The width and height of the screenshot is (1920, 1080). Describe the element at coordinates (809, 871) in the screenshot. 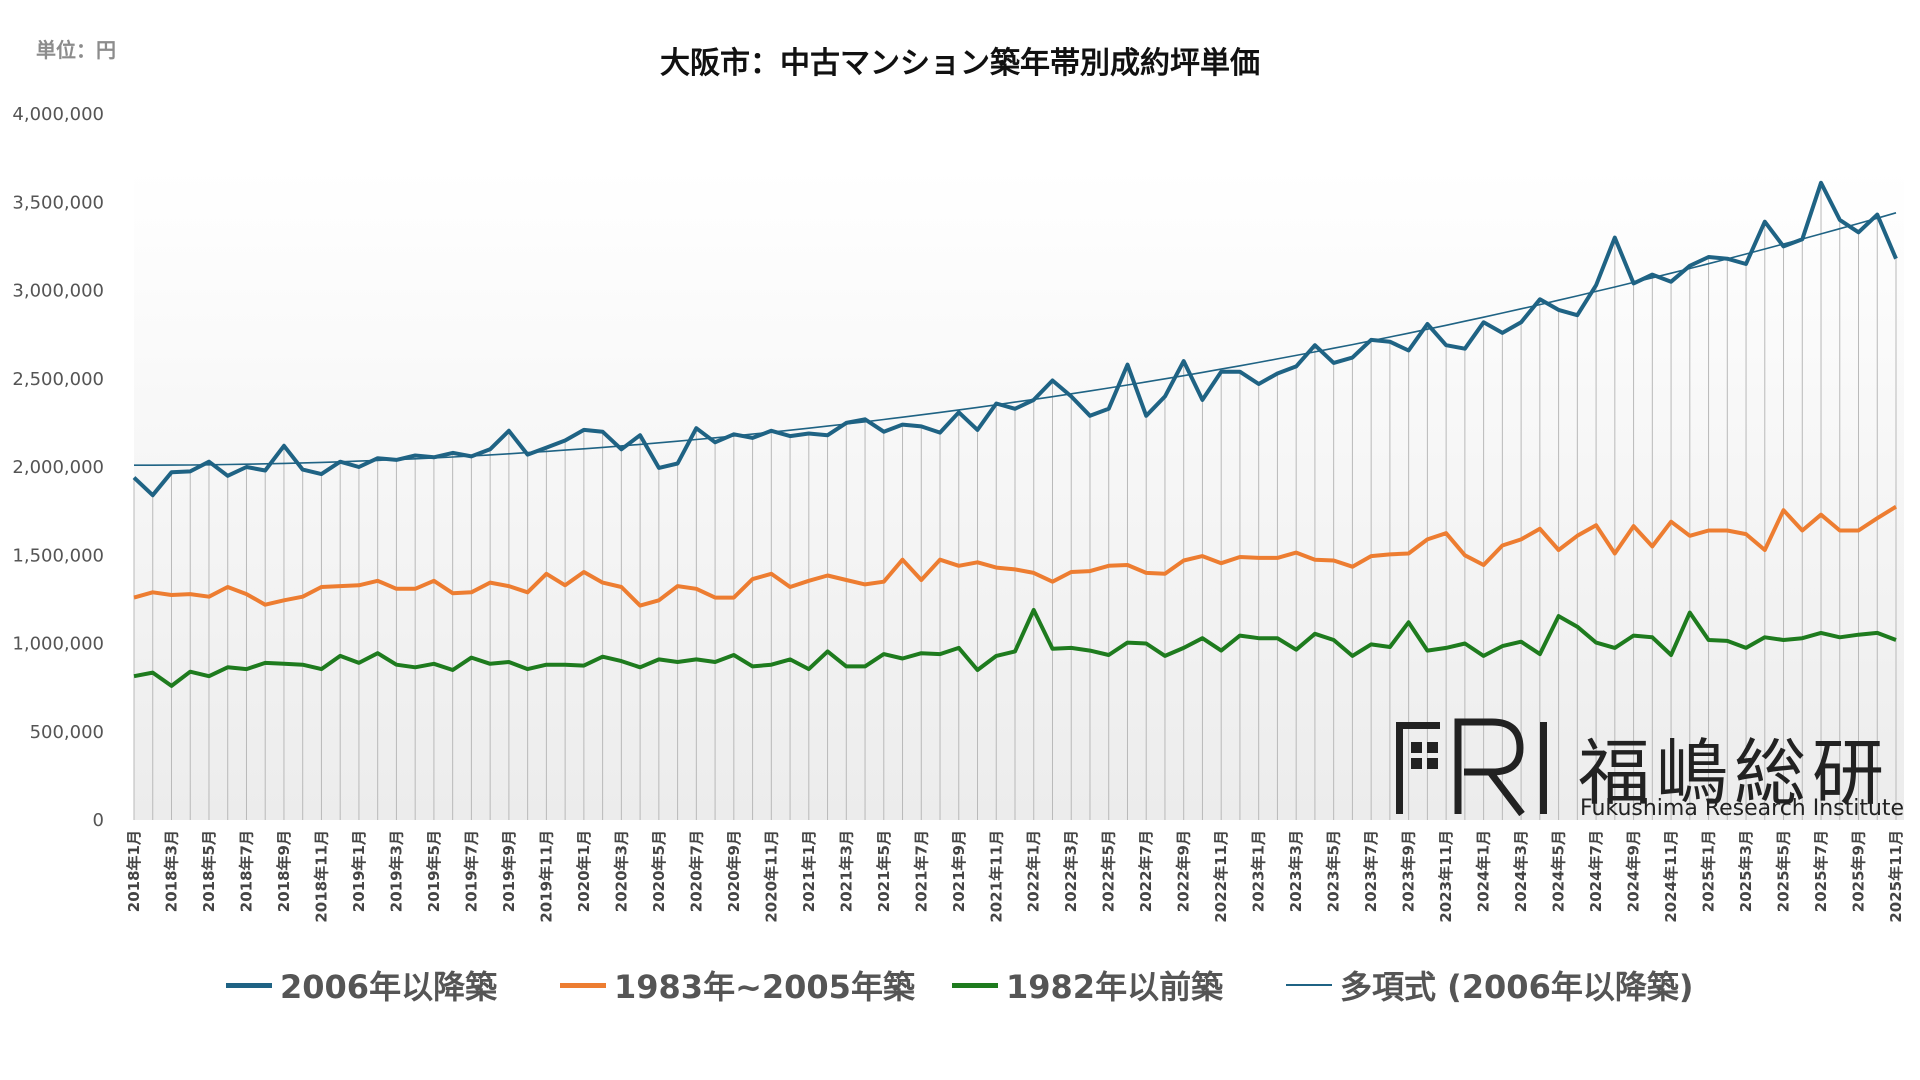

I see `x-tick-label: 2021年1月` at that location.